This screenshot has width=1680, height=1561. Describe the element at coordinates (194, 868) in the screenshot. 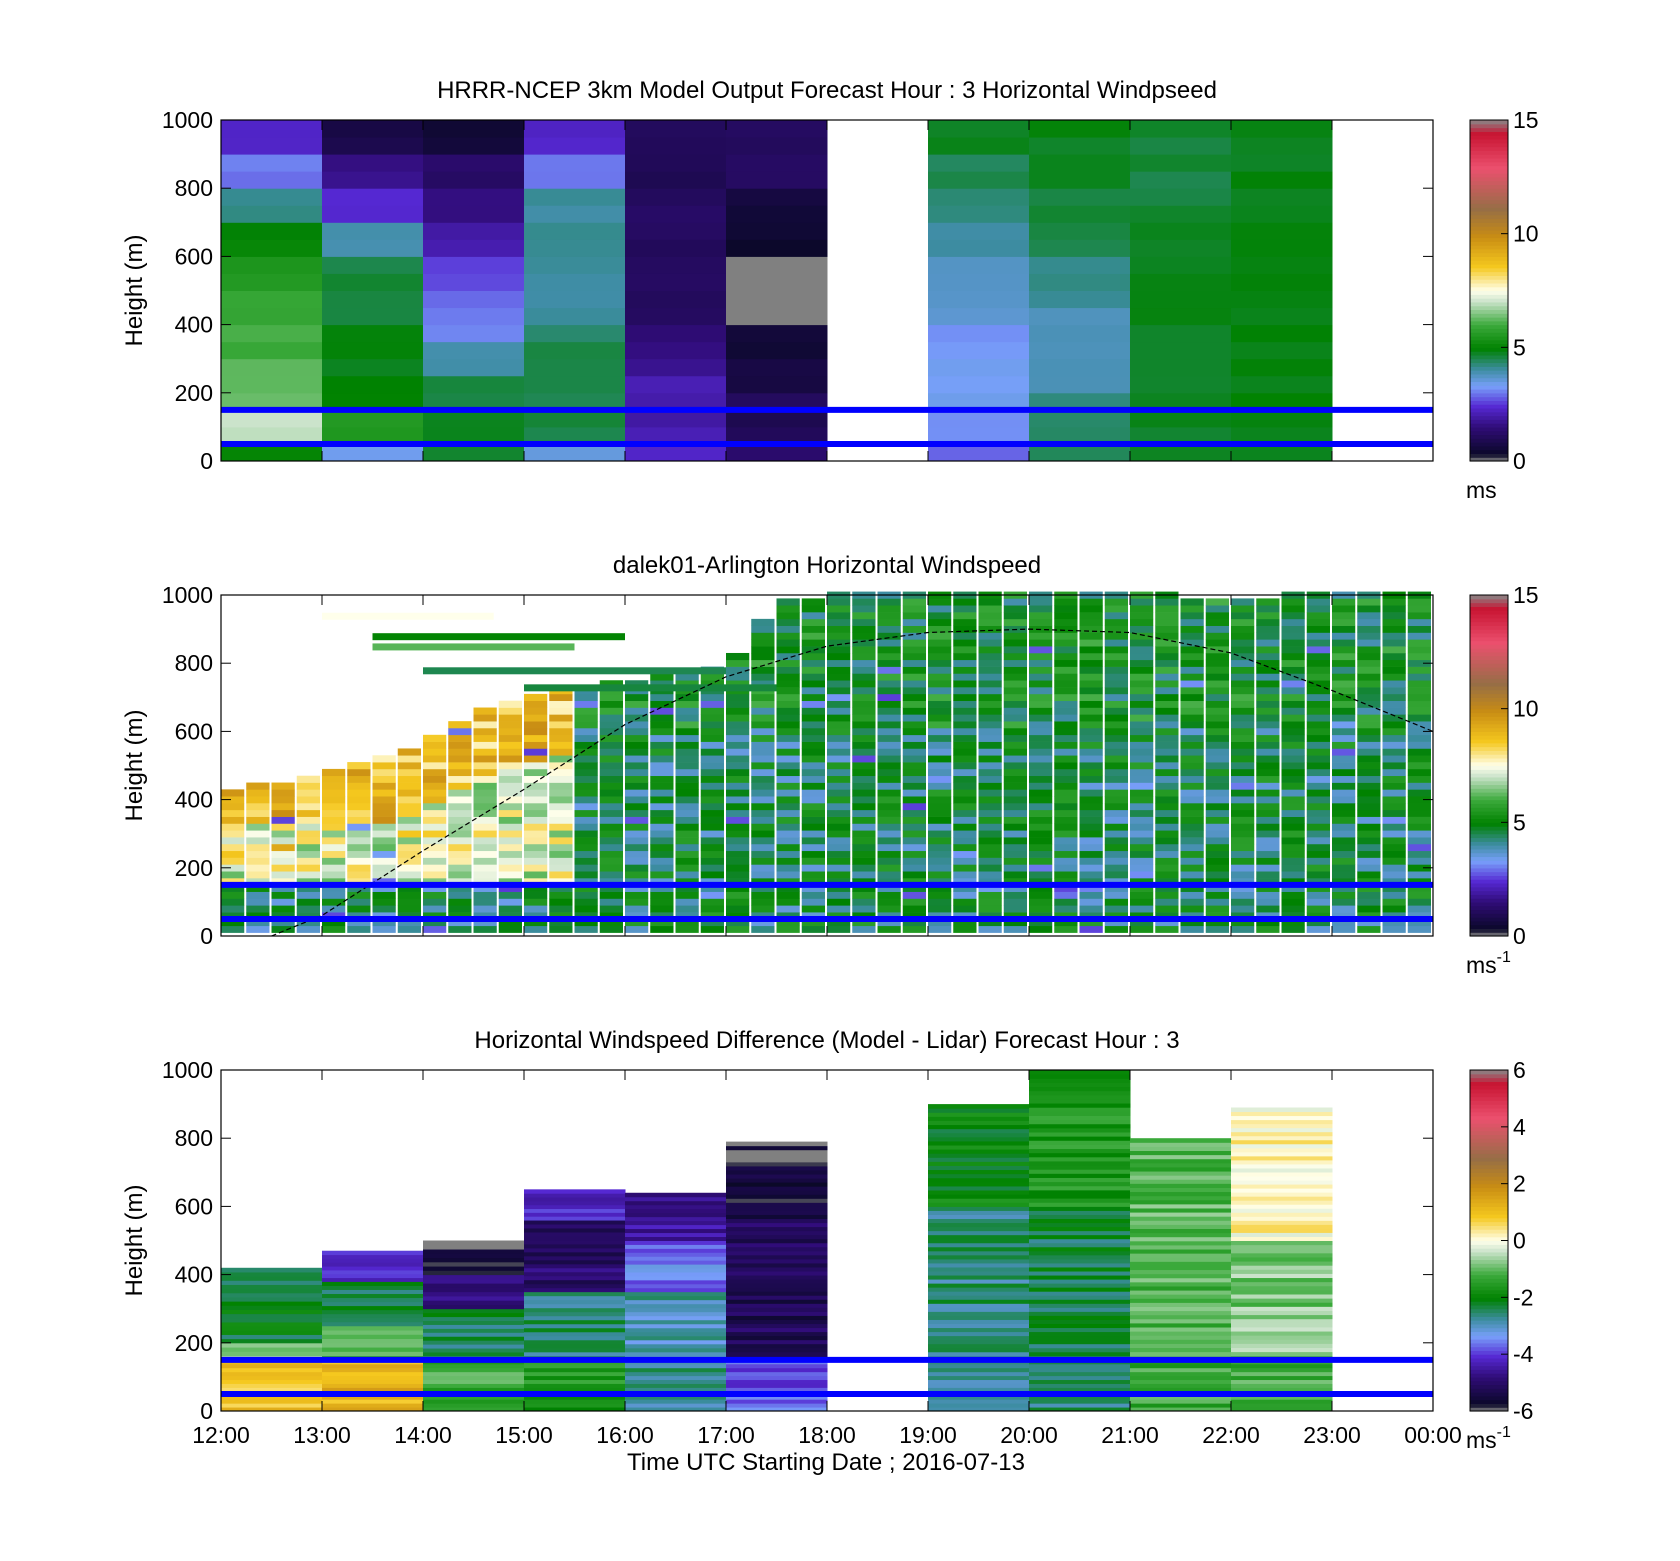

I see `y-tick-label: 200` at that location.